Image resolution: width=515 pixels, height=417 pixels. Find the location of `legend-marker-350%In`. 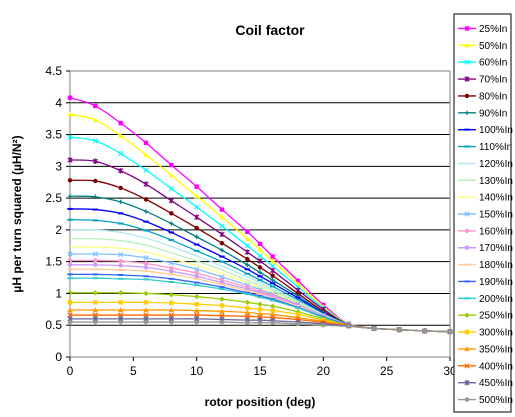

legend-marker-350%In is located at coordinates (467, 349).